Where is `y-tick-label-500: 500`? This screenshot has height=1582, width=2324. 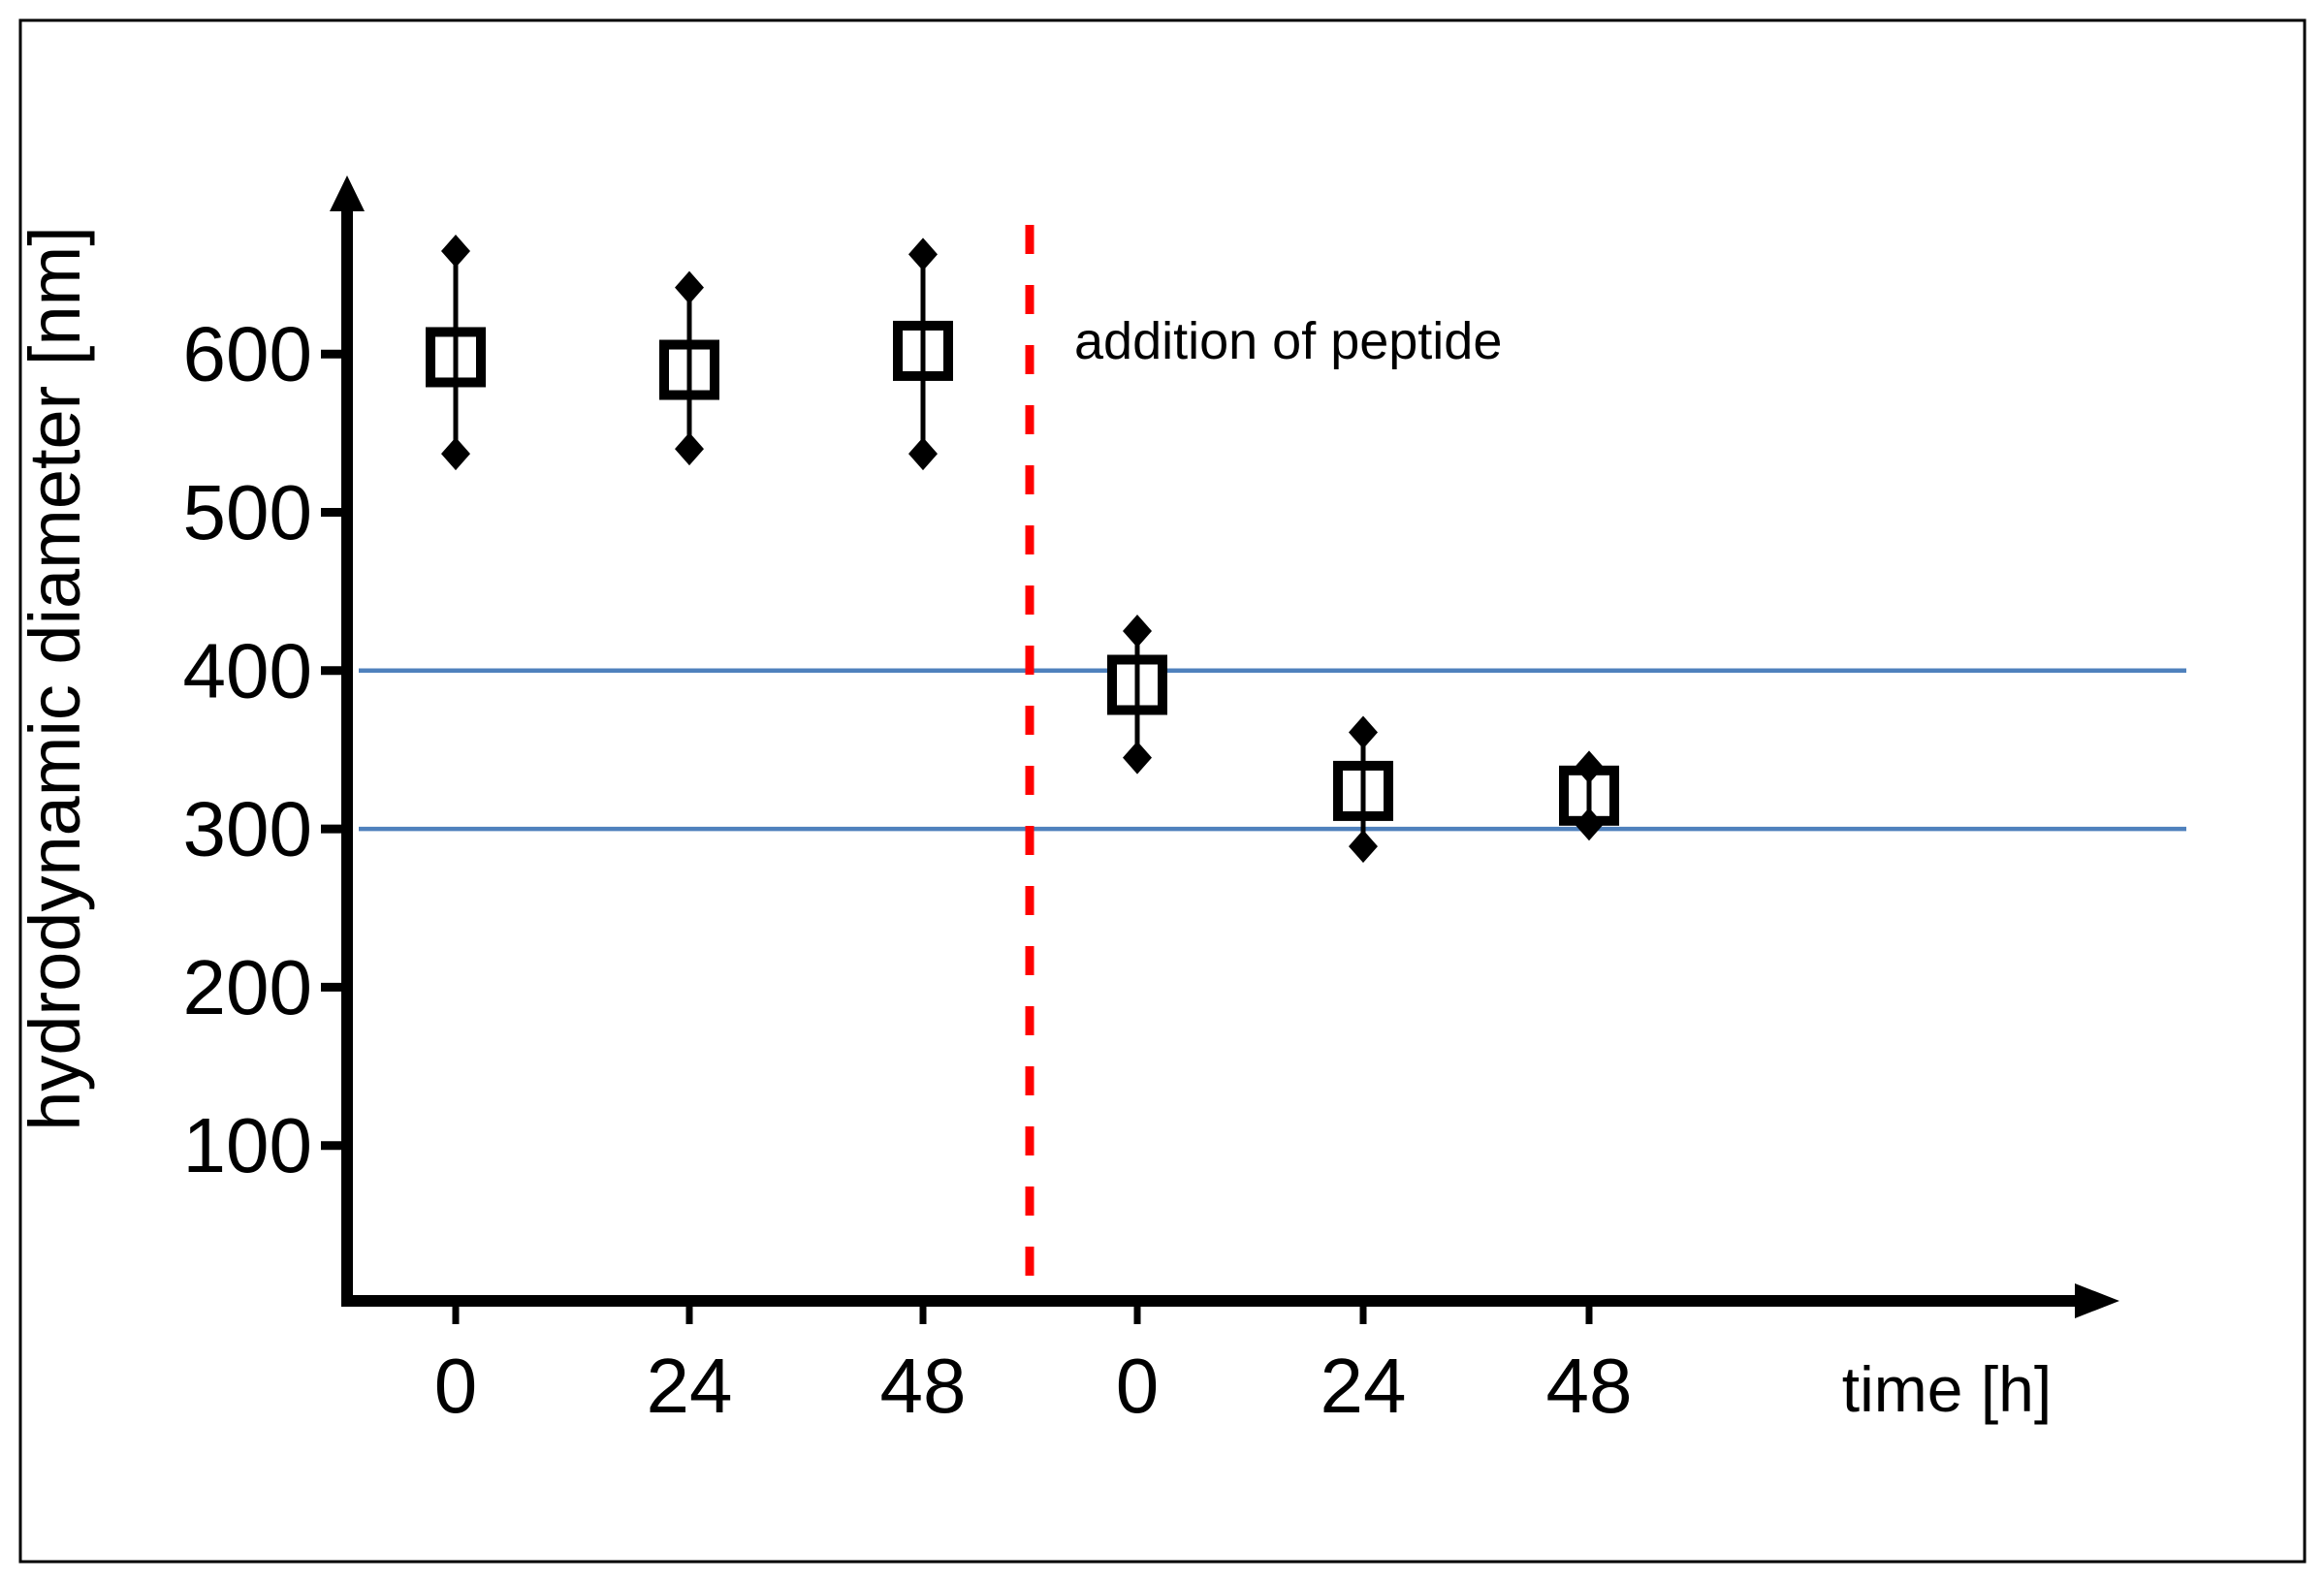
y-tick-label-500: 500 is located at coordinates (248, 512).